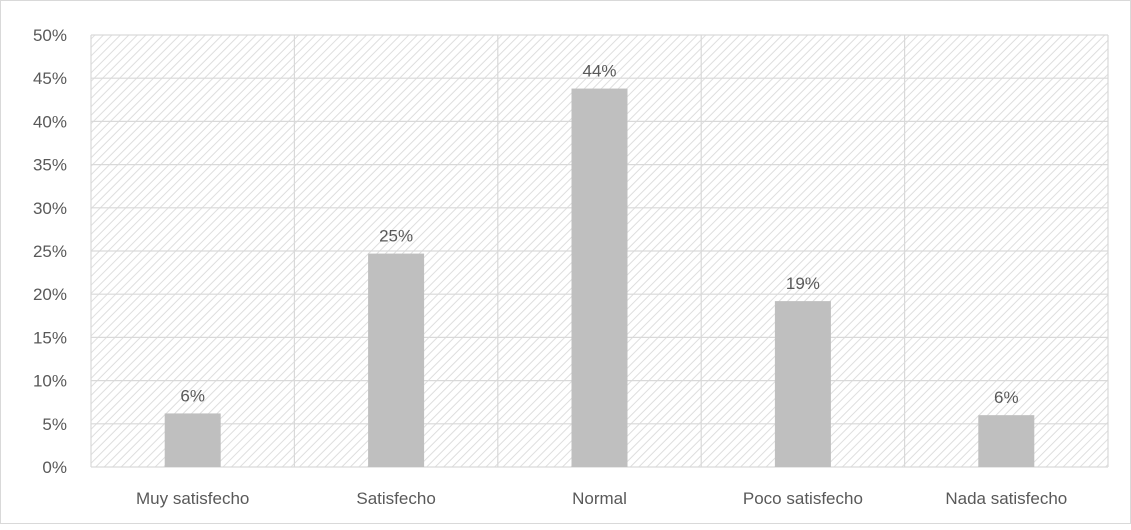 The height and width of the screenshot is (530, 1131). What do you see at coordinates (1006, 498) in the screenshot?
I see `x-tick-label: Nada satisfecho` at bounding box center [1006, 498].